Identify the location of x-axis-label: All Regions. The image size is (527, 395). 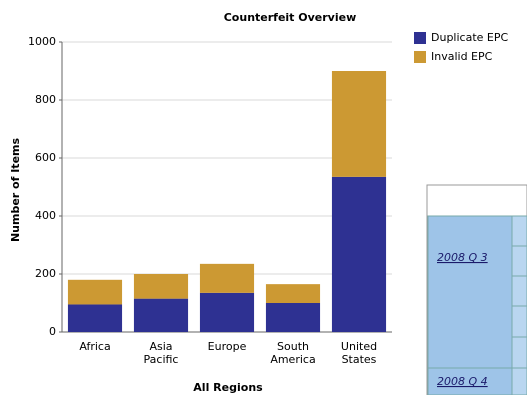
(228, 387).